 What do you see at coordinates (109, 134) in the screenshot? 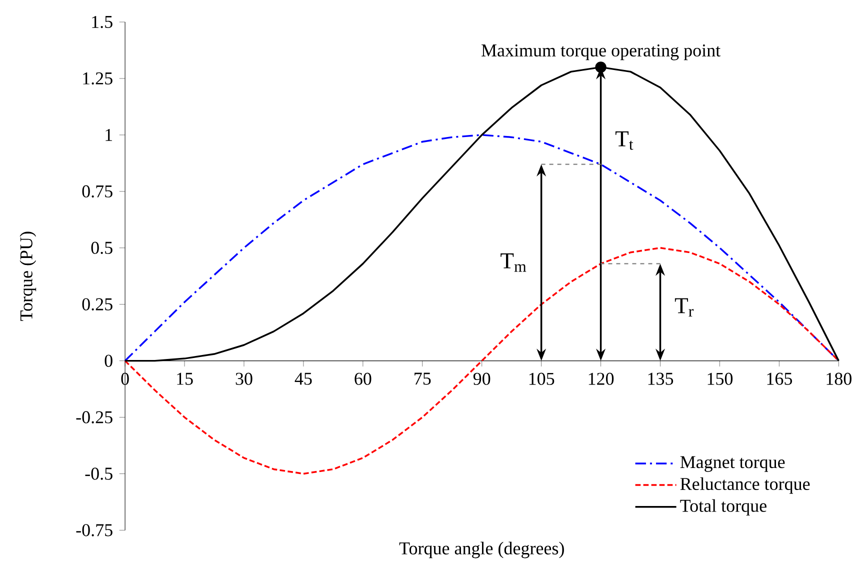
I see `y-tick-label: 1` at bounding box center [109, 134].